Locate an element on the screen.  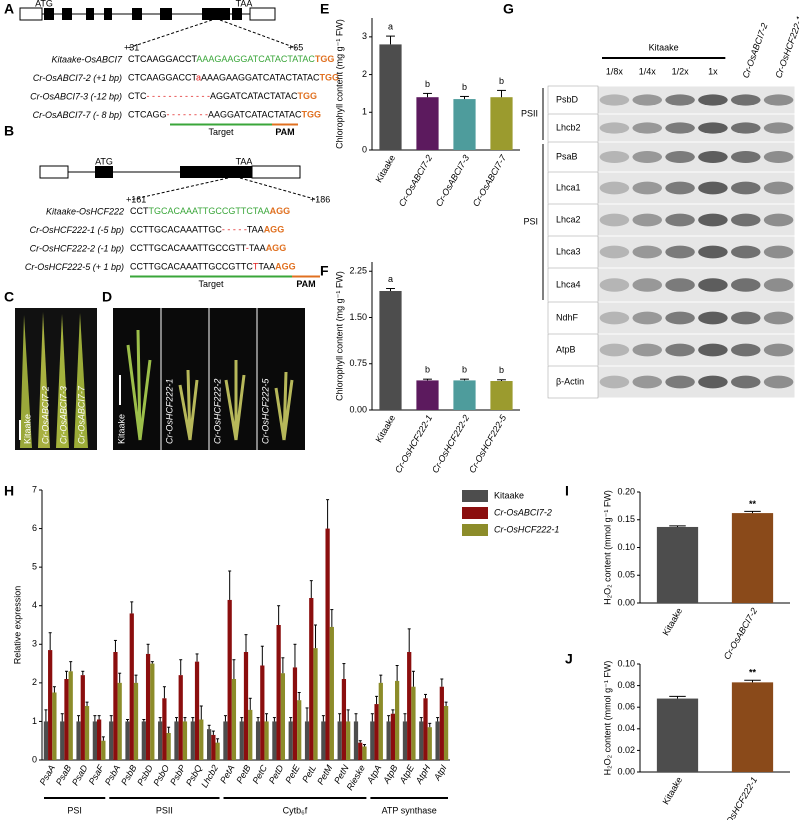
plant-label: Cr-OsHCF222-2 is located at coordinates (217, 411).